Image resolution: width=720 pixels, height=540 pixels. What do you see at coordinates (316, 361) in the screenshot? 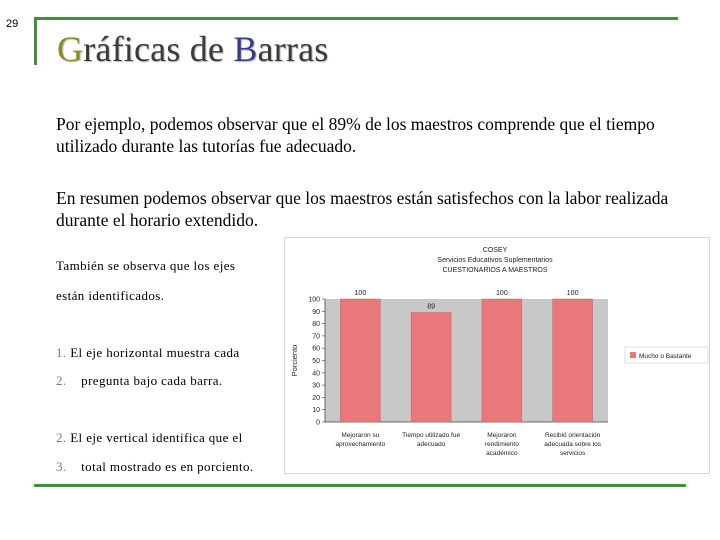
I see `y-tick-label: 50` at bounding box center [316, 361].